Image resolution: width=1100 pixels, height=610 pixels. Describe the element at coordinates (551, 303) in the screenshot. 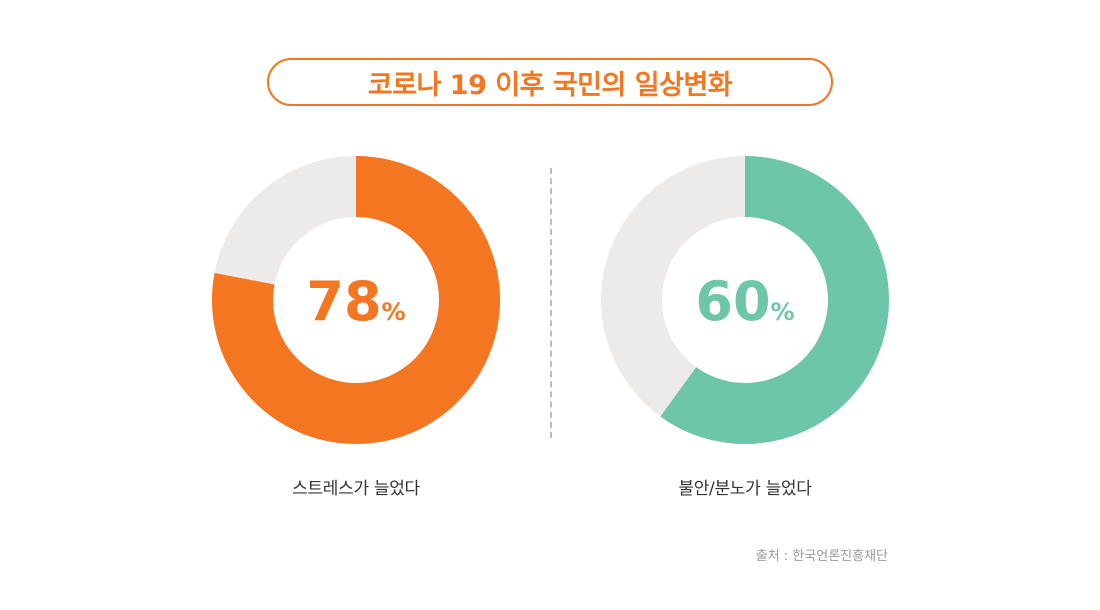

I see `center-divider` at that location.